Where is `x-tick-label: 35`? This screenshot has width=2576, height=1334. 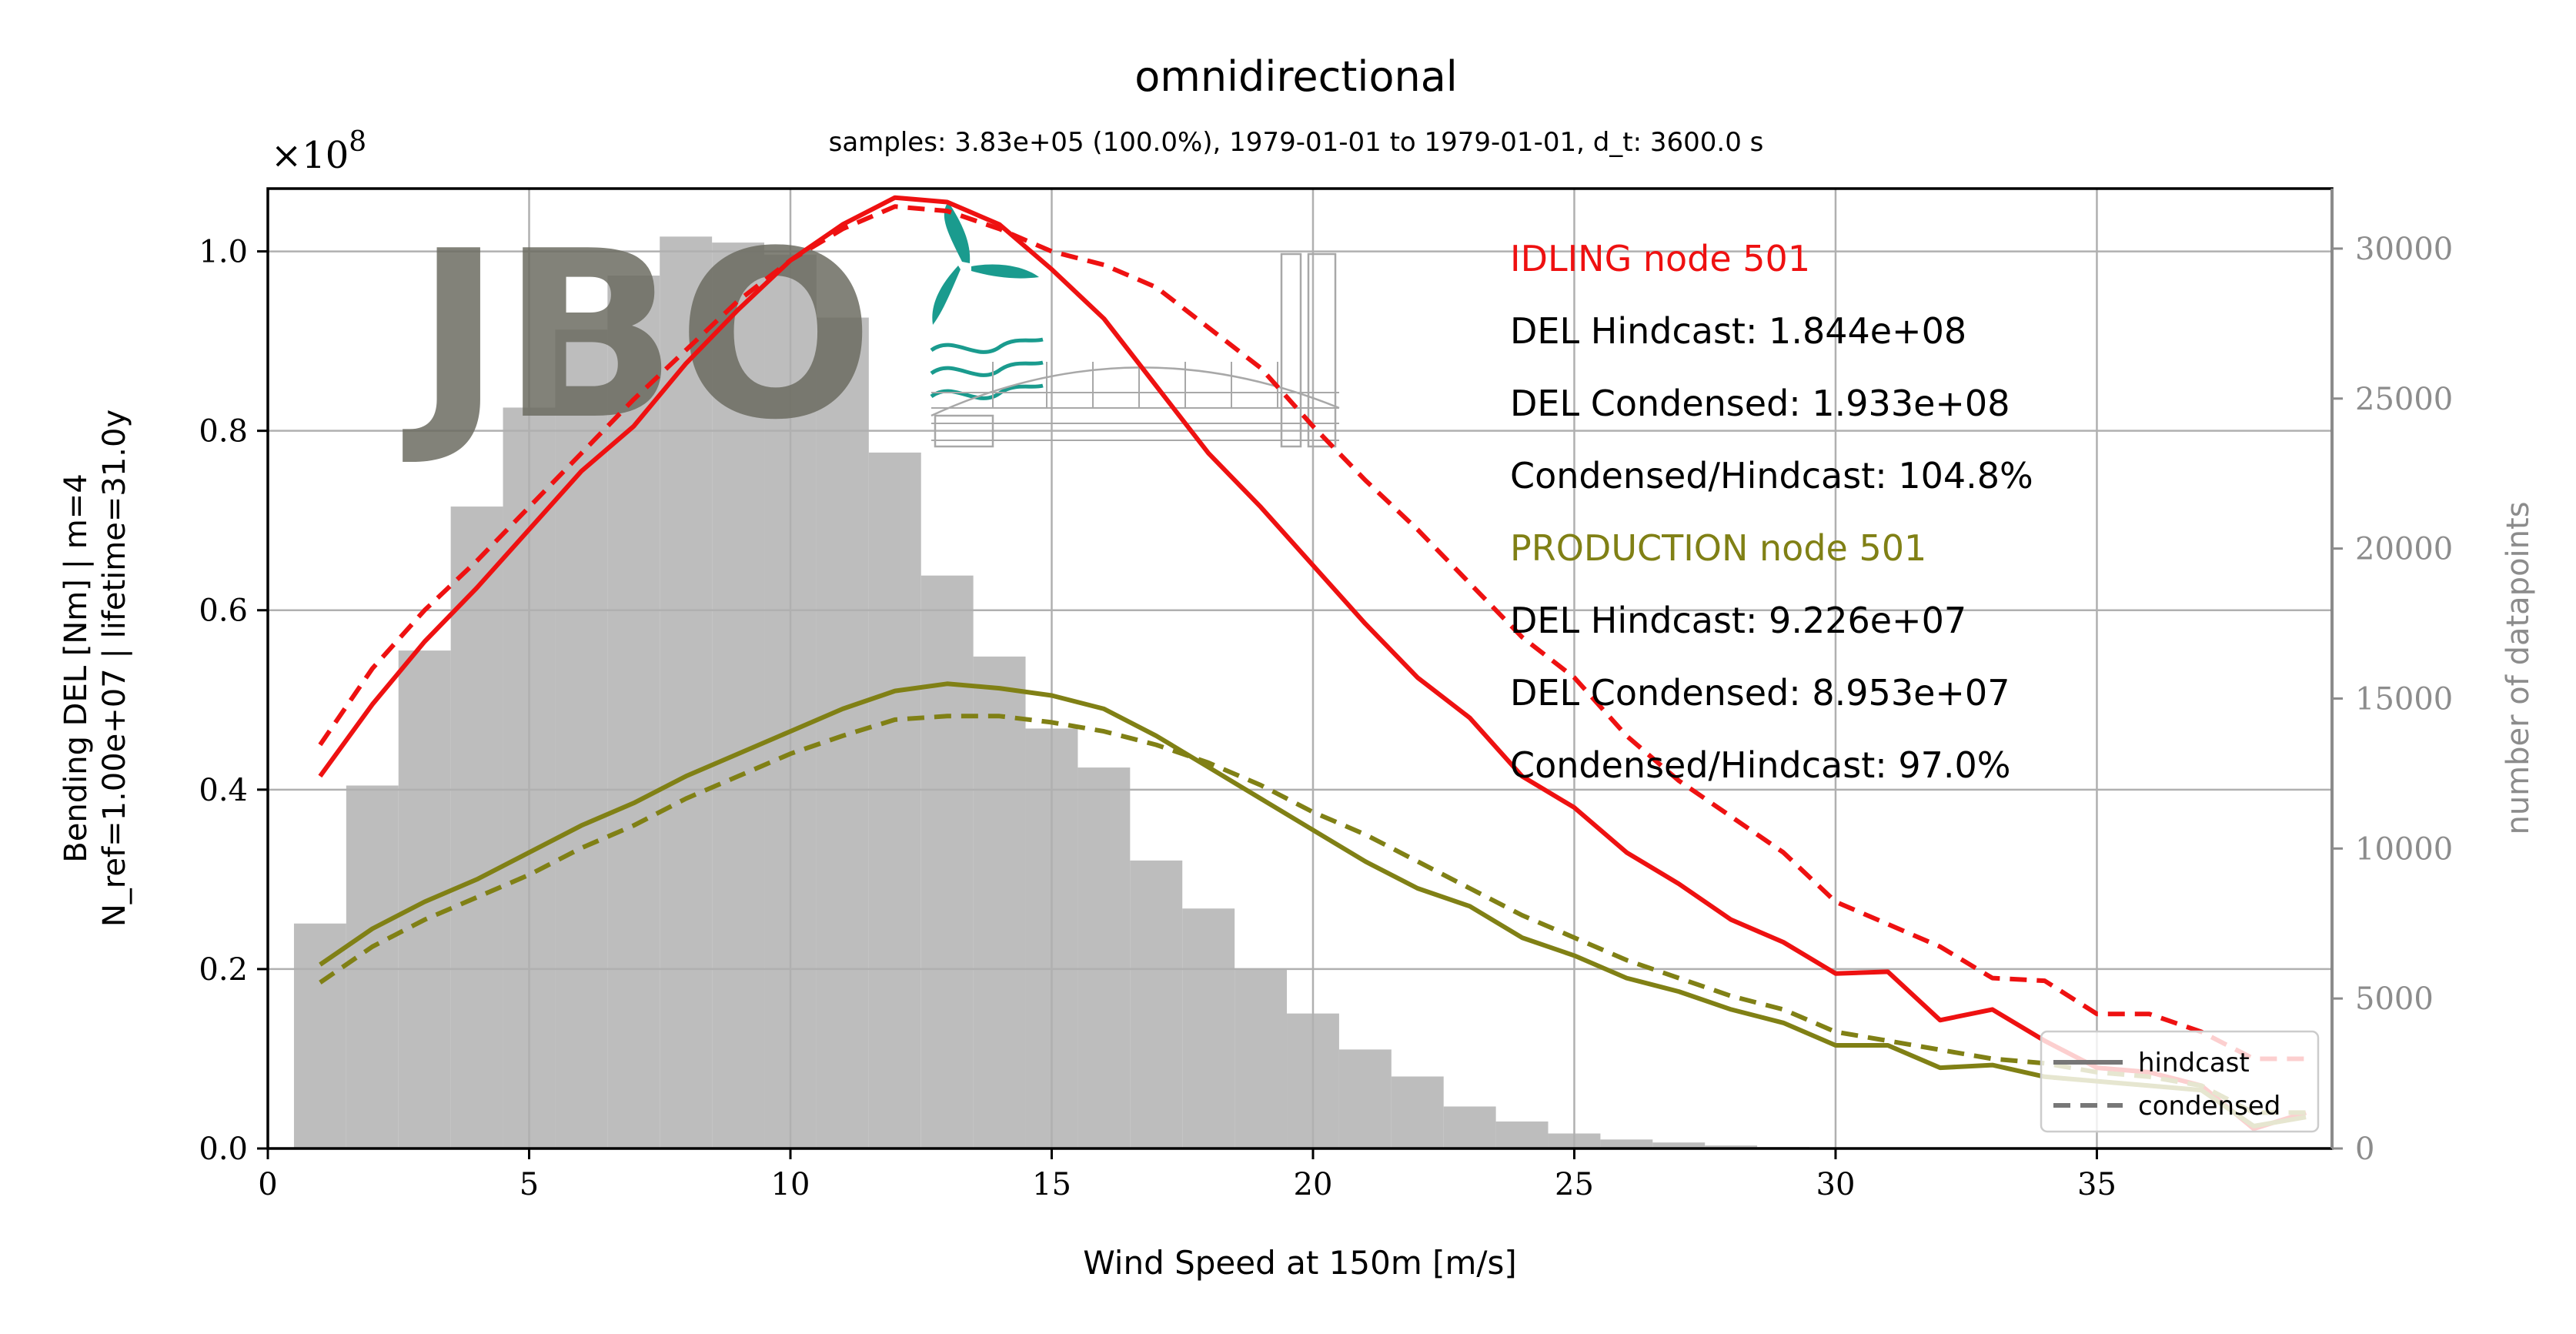
x-tick-label: 35 is located at coordinates (2097, 1184).